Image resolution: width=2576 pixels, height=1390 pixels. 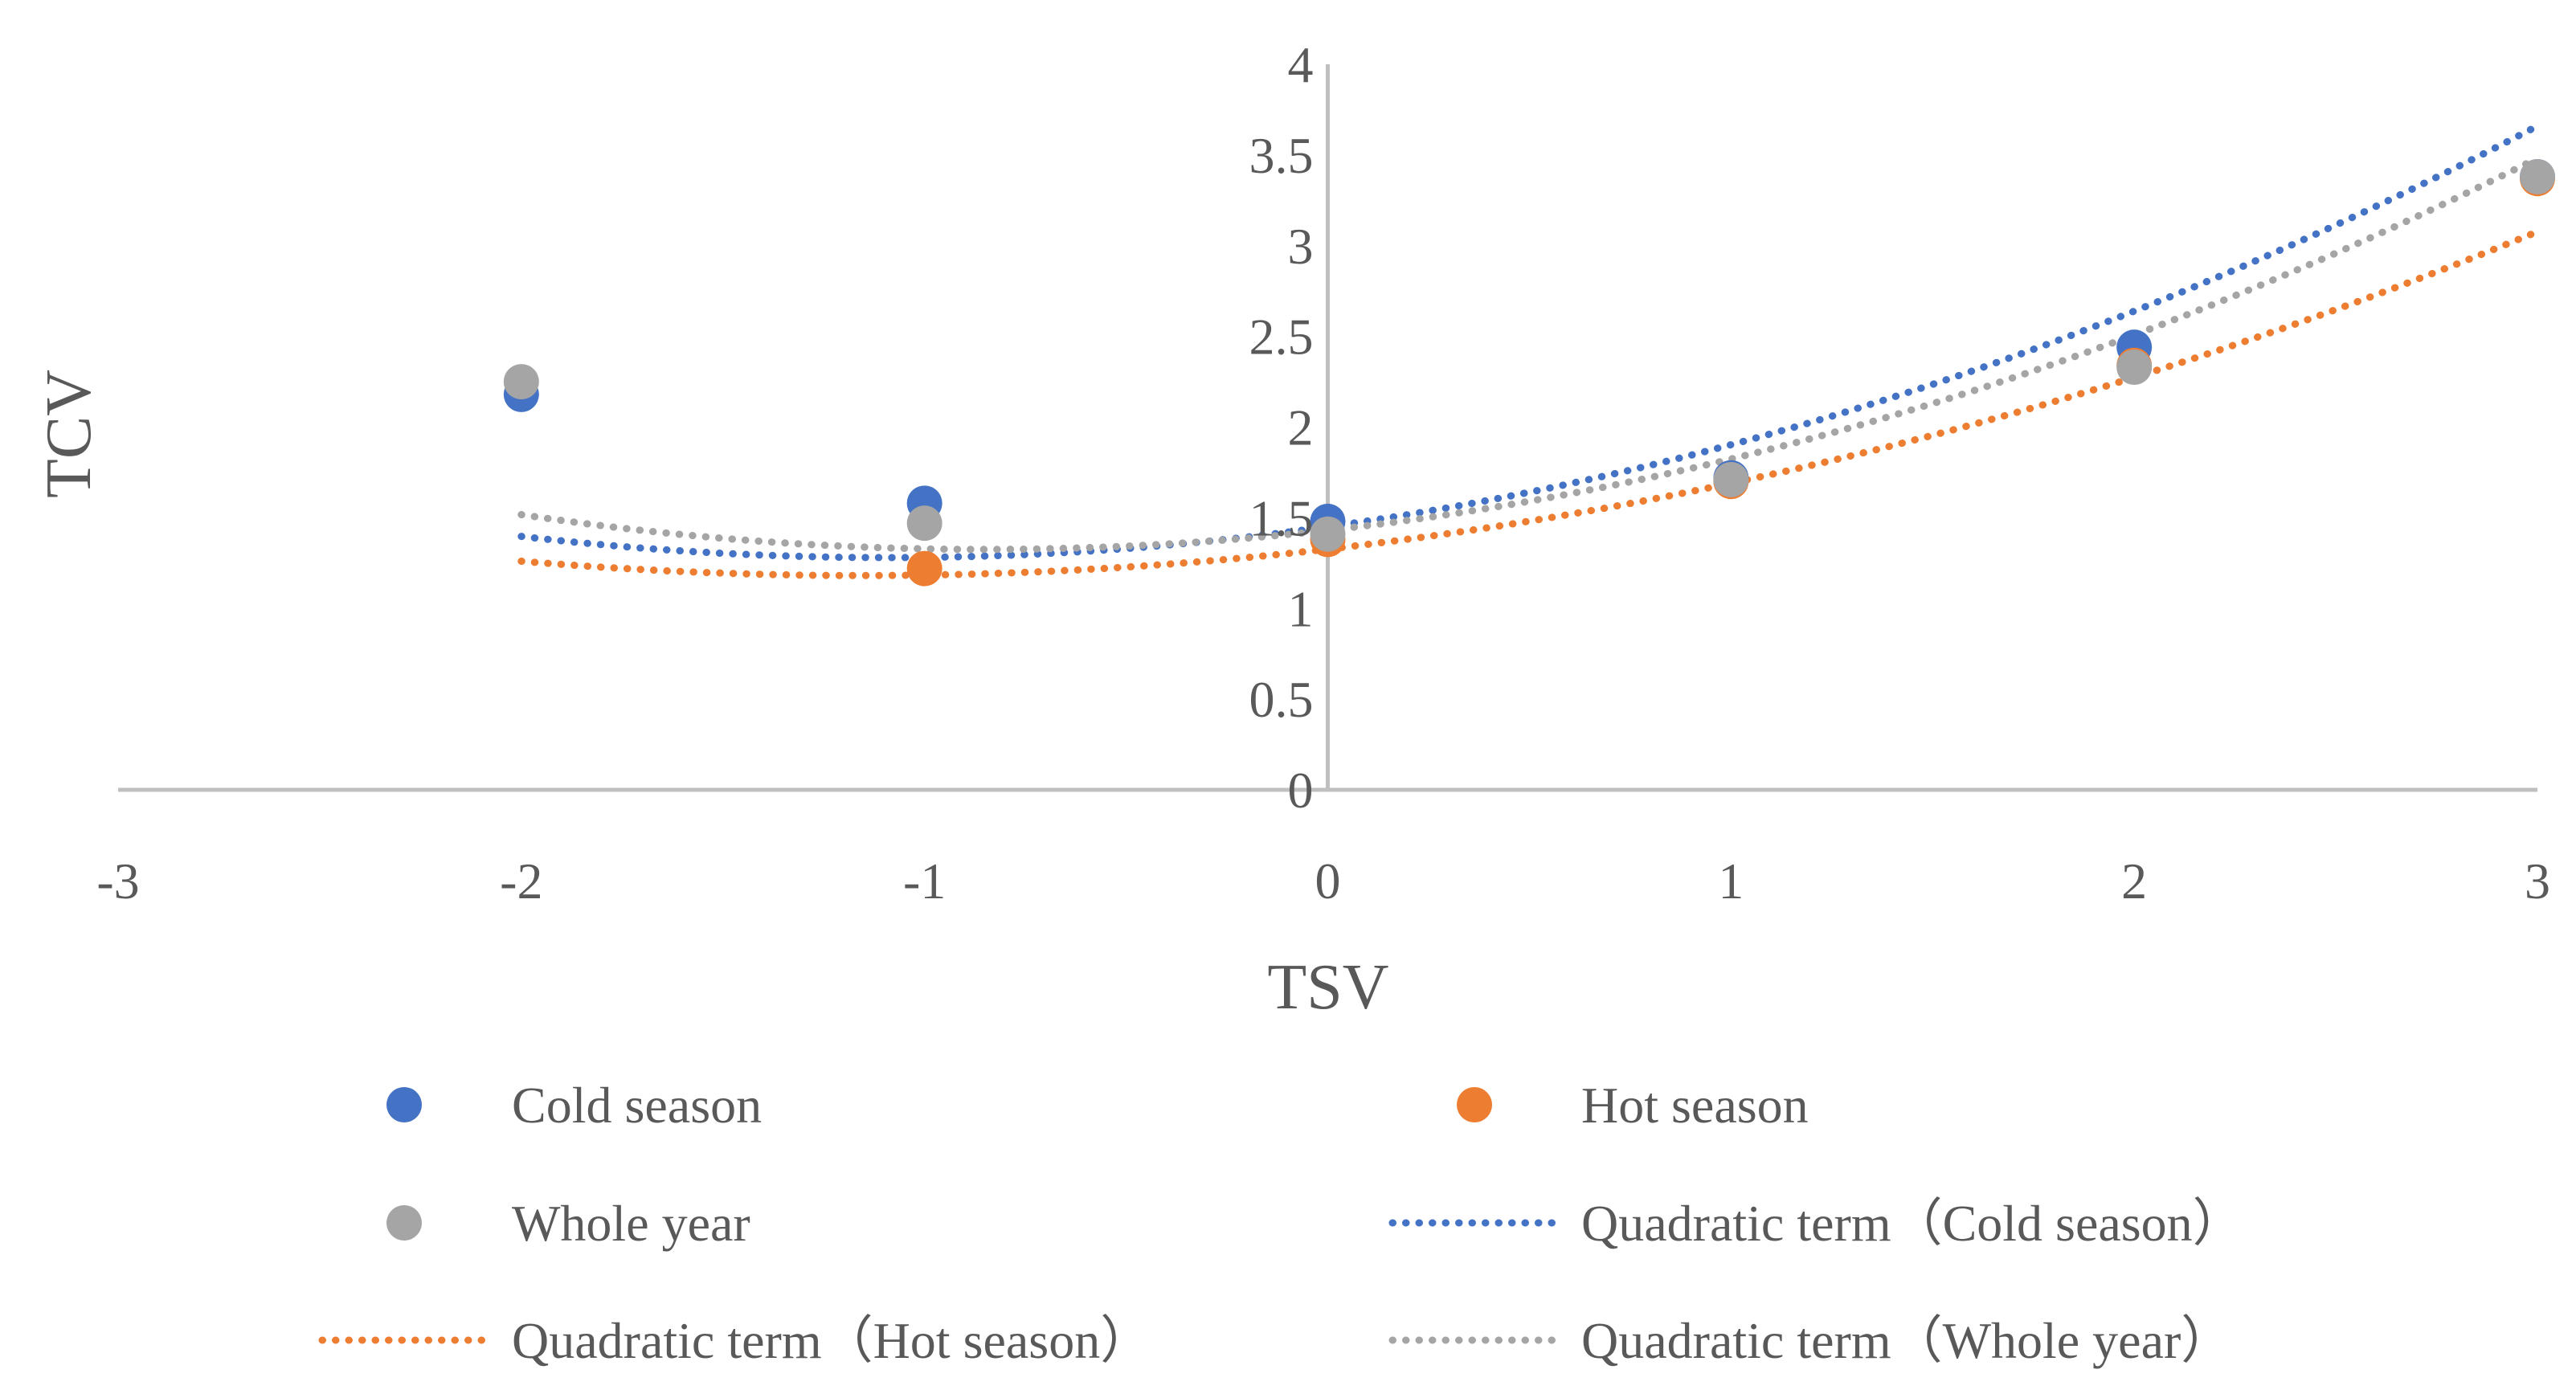 I want to click on legend-label: Whole year, so click(x=631, y=1223).